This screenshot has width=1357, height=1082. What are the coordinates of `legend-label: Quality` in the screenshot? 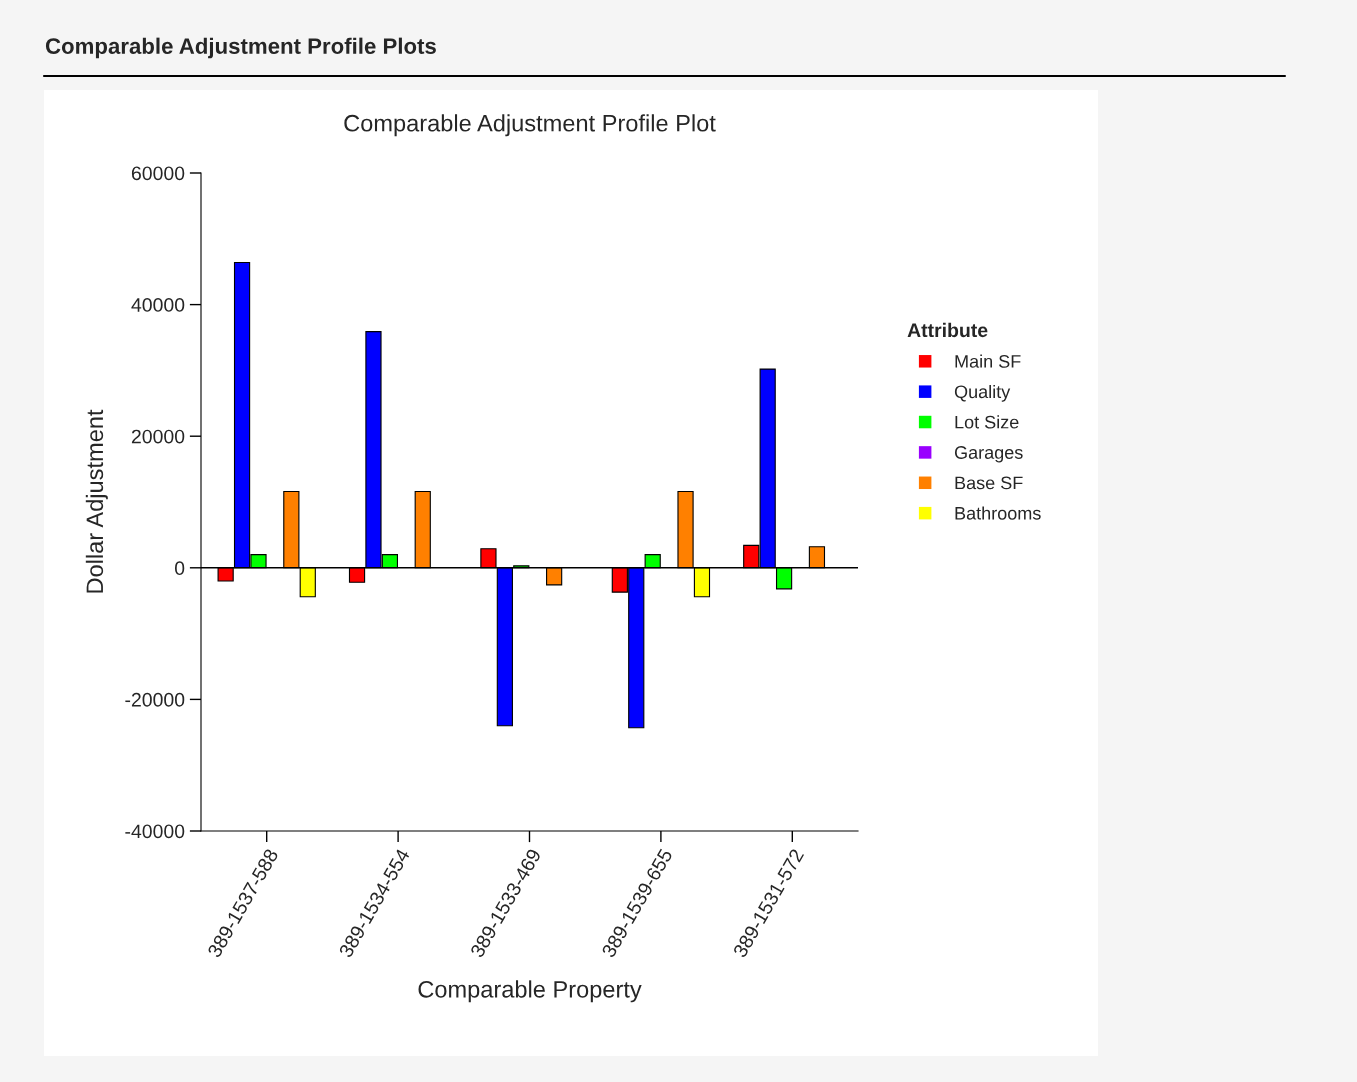 It's located at (982, 393).